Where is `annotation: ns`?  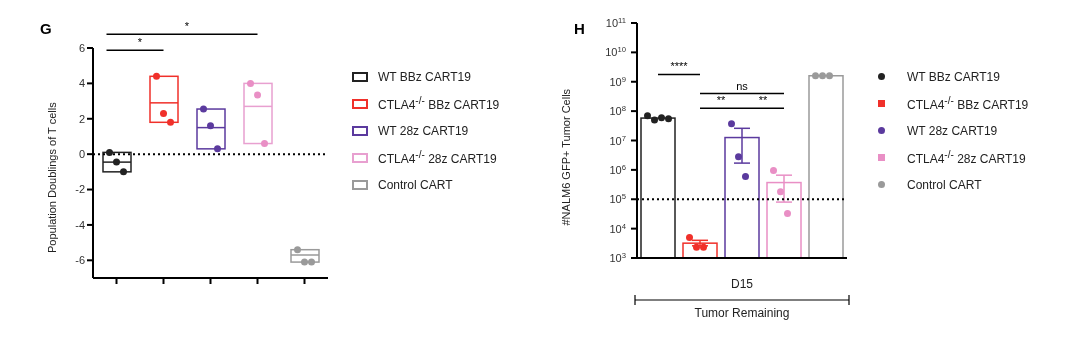
annotation: ns is located at coordinates (742, 85).